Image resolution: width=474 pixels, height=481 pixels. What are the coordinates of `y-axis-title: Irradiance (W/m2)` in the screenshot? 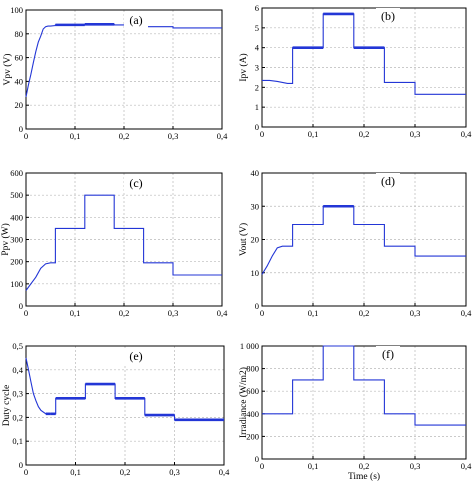 It's located at (243, 402).